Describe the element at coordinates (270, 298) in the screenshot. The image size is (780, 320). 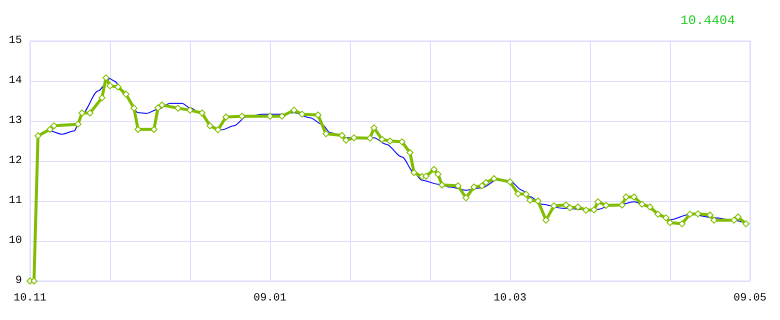
I see `x-tick-label: 09.01` at that location.